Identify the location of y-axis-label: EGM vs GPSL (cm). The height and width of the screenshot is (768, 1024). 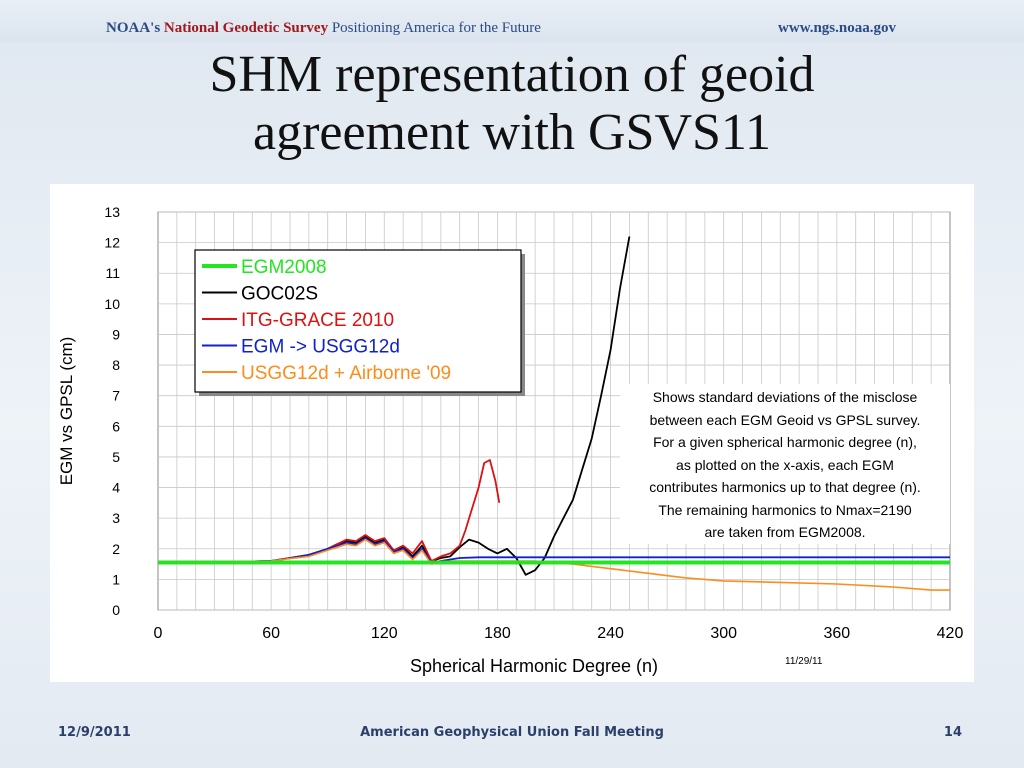
(66, 411).